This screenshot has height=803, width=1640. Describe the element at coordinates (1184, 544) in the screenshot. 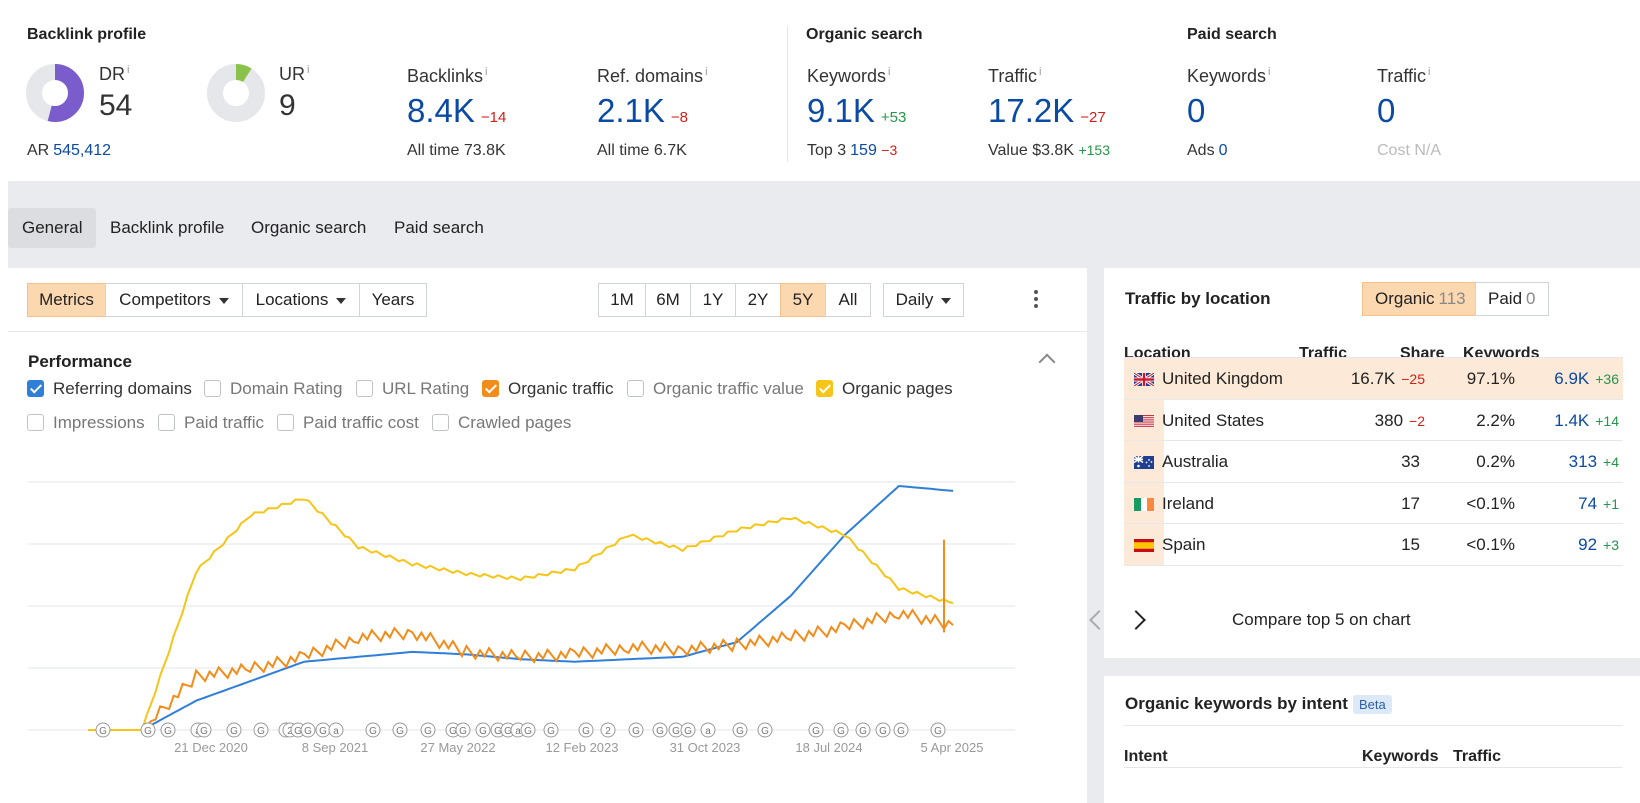

I see `country-name: Spain` at that location.